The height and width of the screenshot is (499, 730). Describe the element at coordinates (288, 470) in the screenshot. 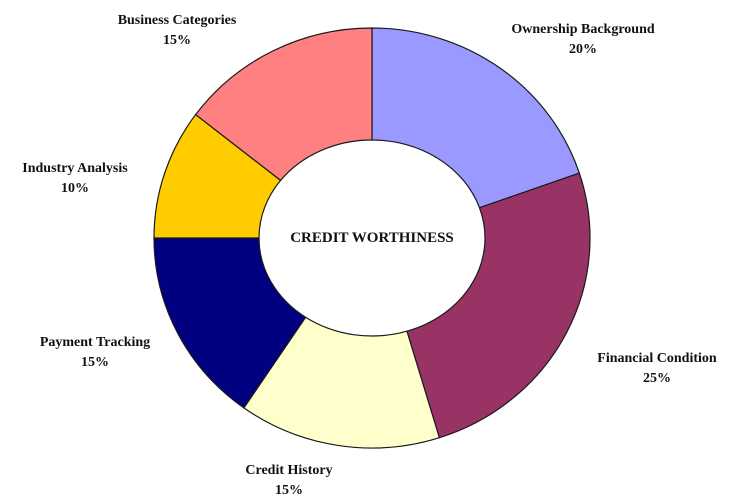

I see `slice-label-credit-history: Credit History` at that location.